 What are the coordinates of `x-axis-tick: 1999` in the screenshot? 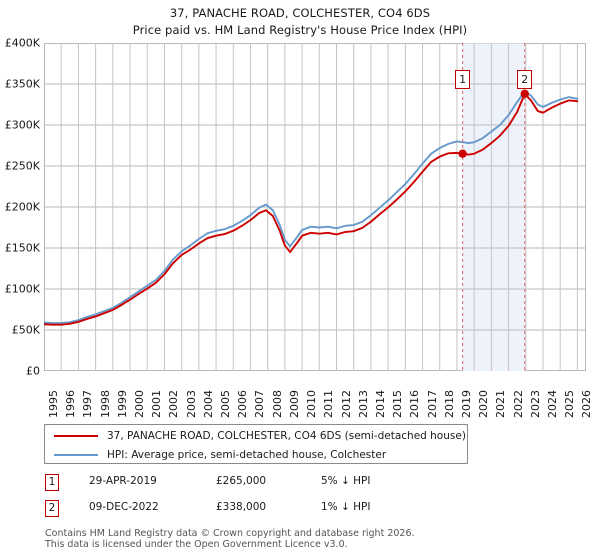 It's located at (122, 404).